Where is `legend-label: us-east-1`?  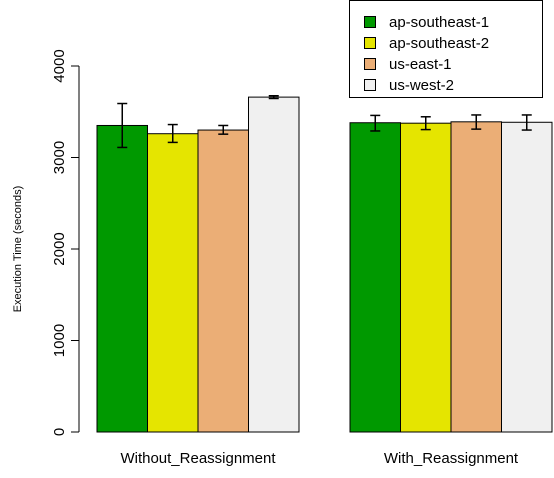 legend-label: us-east-1 is located at coordinates (420, 64).